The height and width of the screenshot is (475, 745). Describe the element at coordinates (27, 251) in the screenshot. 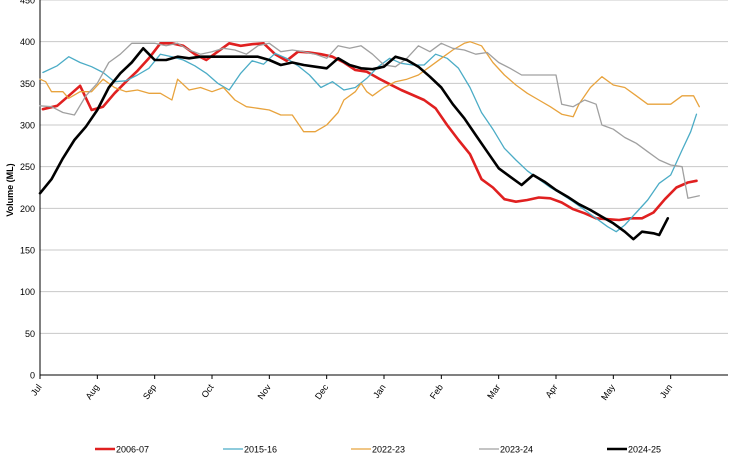

I see `y-tick-label: 150` at that location.